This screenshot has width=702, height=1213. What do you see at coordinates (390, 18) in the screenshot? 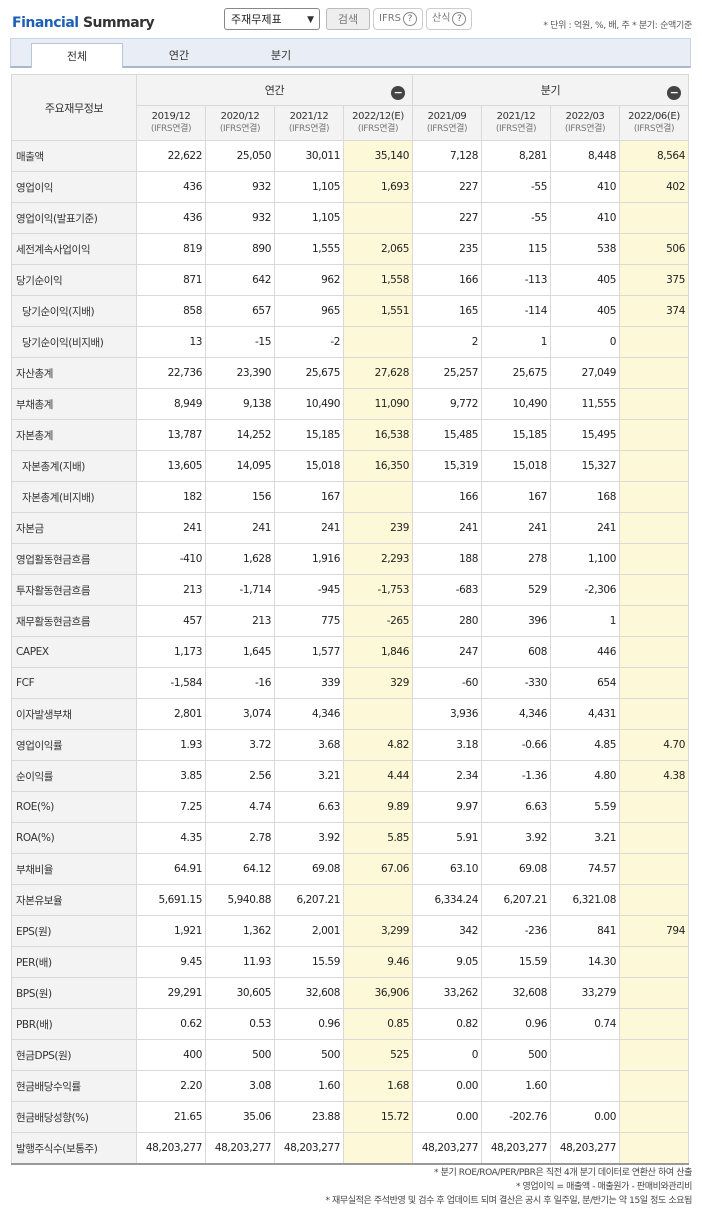
I see `ifrs-label: IFRS` at bounding box center [390, 18].